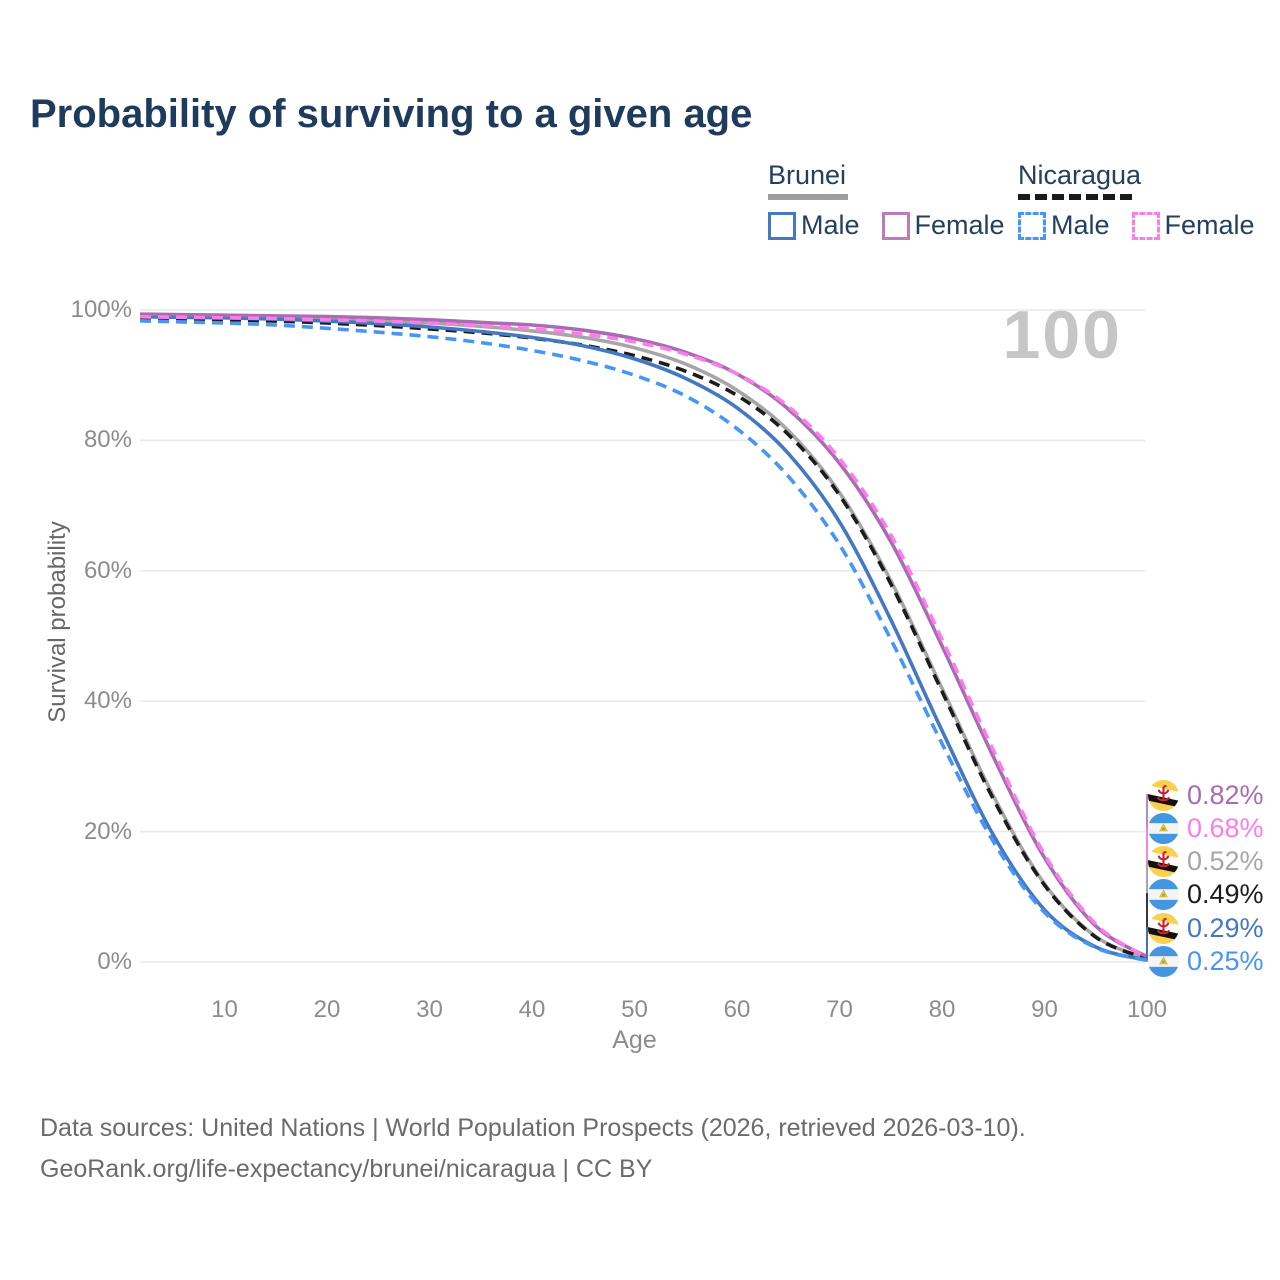 Image resolution: width=1280 pixels, height=1280 pixels. Describe the element at coordinates (839, 1009) in the screenshot. I see `x-tick-label: 70` at that location.